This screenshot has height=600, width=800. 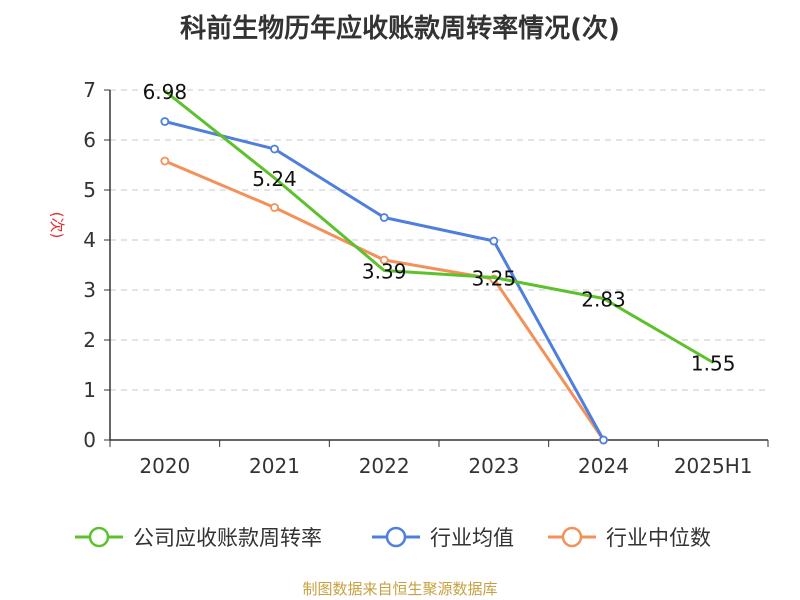 I want to click on y-tick-label: 3, so click(x=89, y=290).